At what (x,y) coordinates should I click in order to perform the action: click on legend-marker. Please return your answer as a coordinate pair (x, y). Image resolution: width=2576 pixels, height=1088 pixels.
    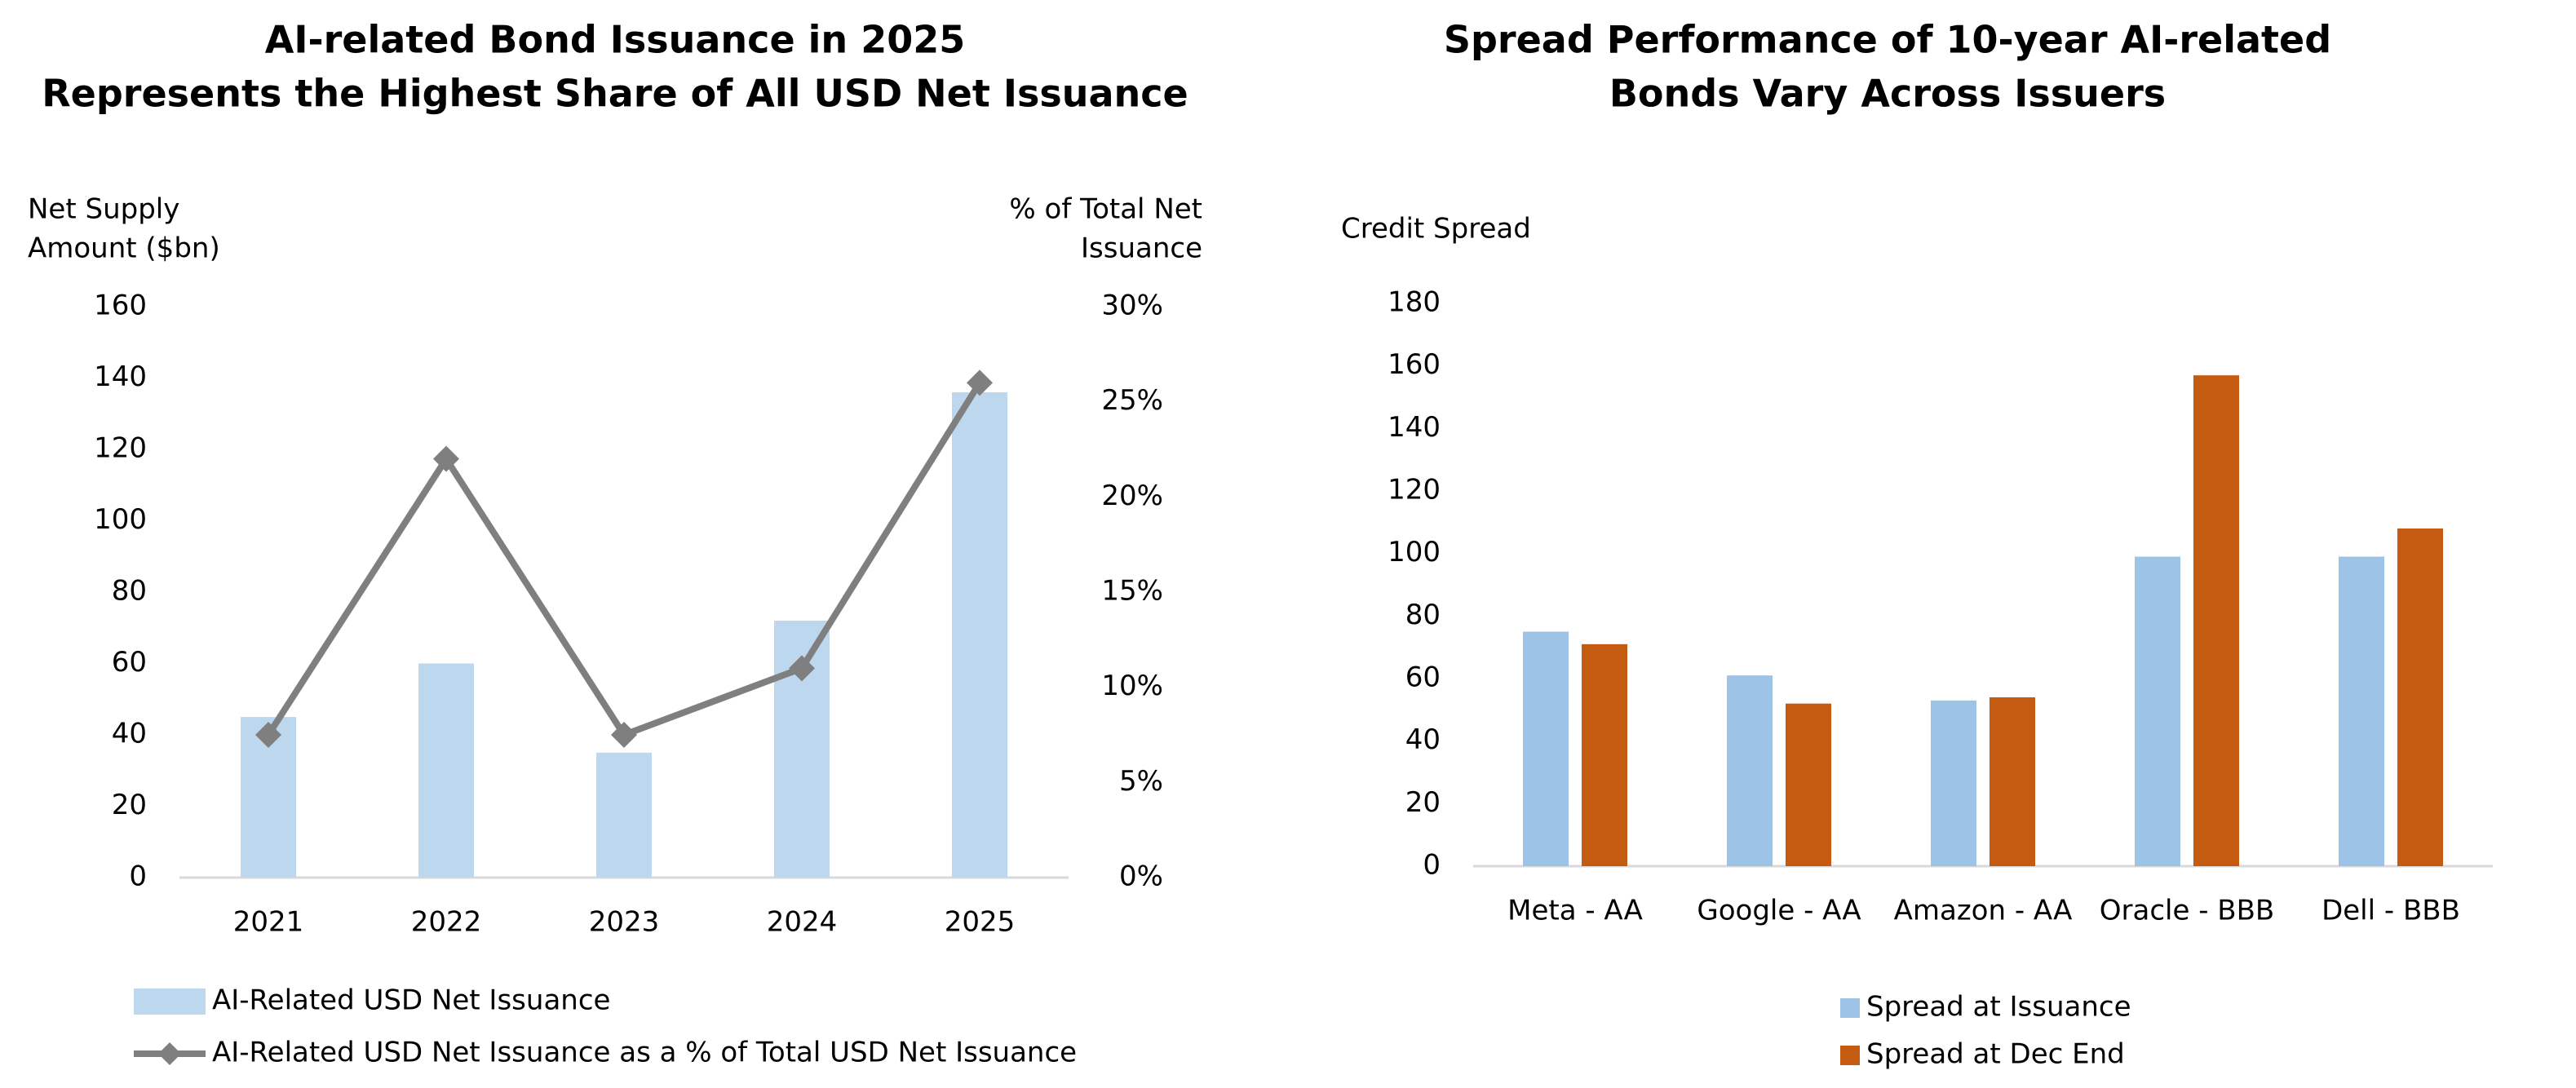
    Looking at the image, I should click on (169, 1053).